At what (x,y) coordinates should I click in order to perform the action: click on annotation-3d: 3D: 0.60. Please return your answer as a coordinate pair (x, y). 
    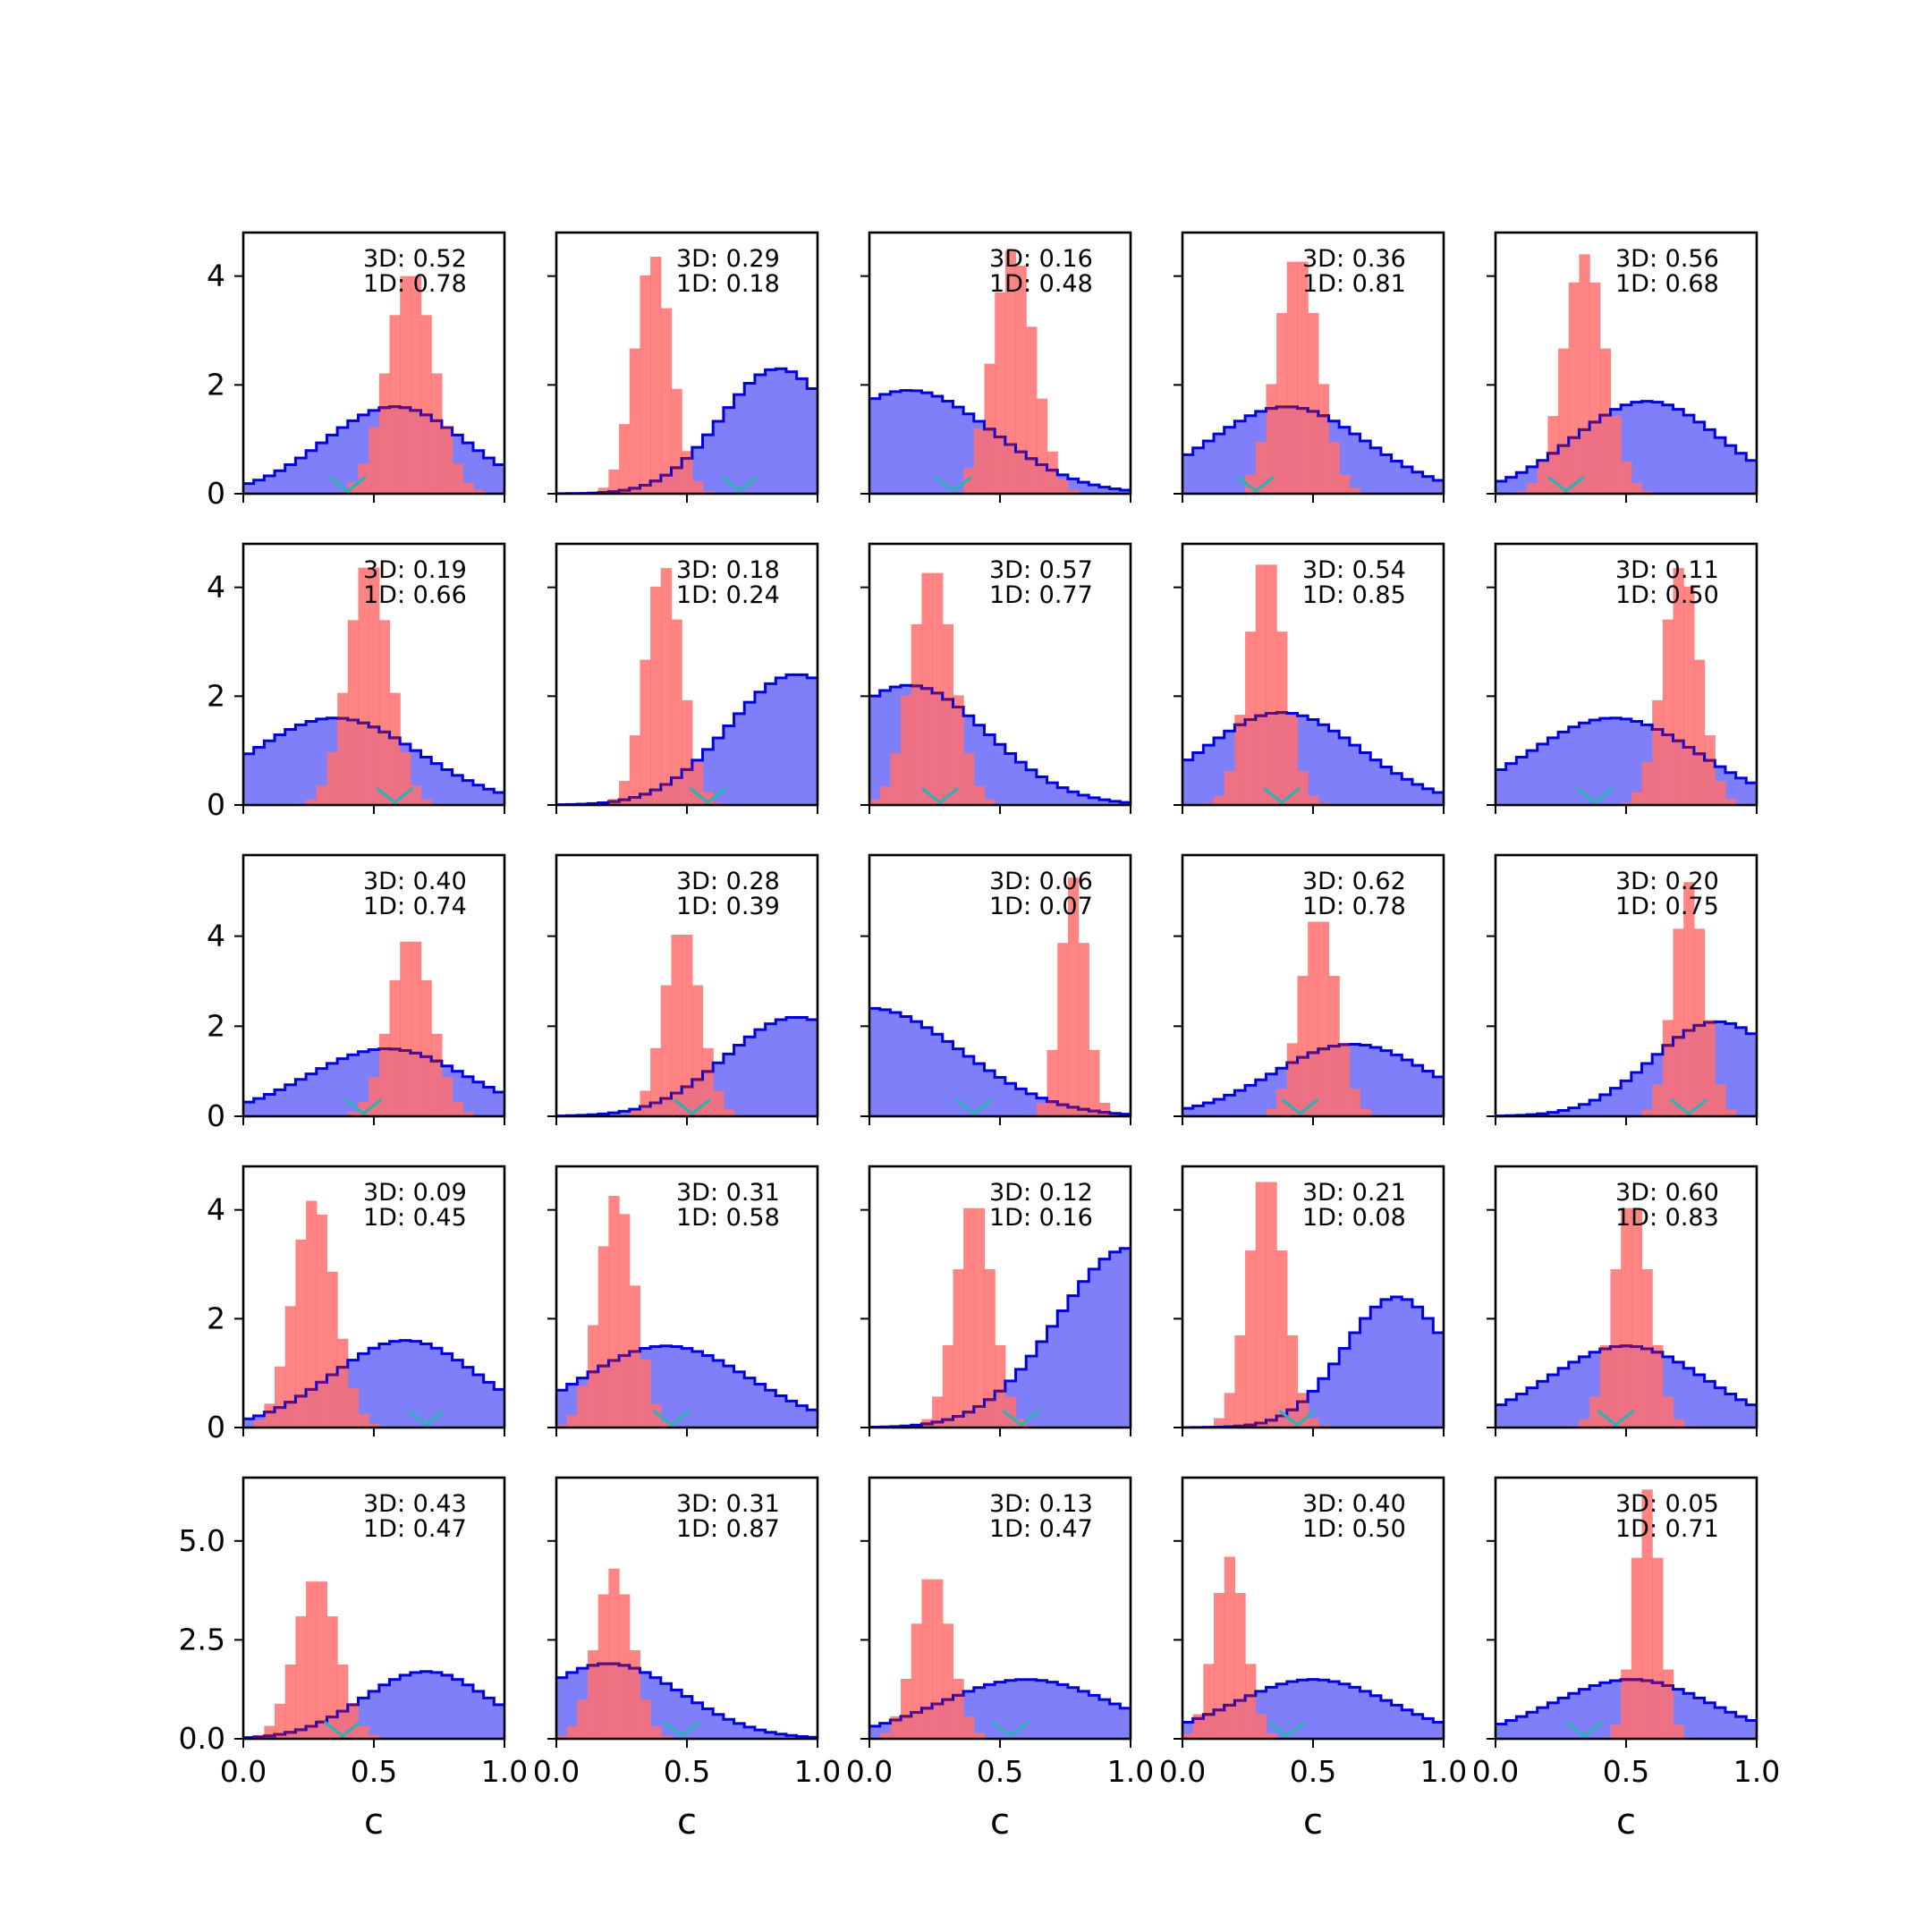
    Looking at the image, I should click on (1667, 1193).